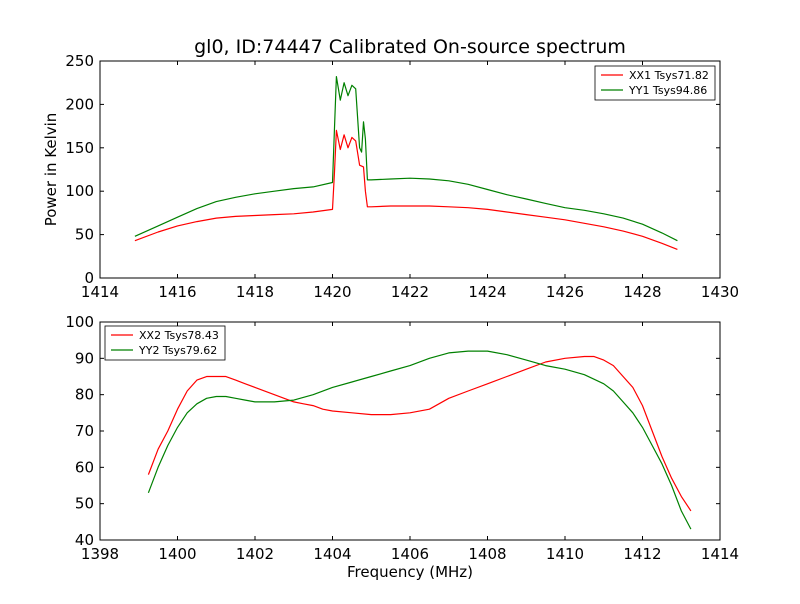 The width and height of the screenshot is (800, 604). I want to click on legend-label: XX2 Tsys78.43, so click(179, 335).